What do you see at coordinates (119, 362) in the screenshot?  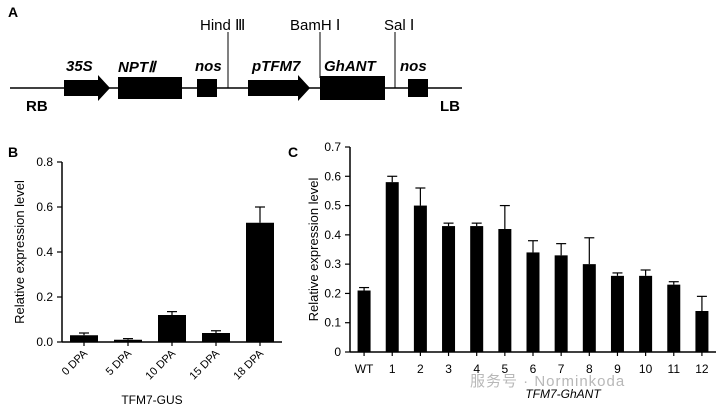 I see `chart-b-x-tick-label: 5 DPA` at bounding box center [119, 362].